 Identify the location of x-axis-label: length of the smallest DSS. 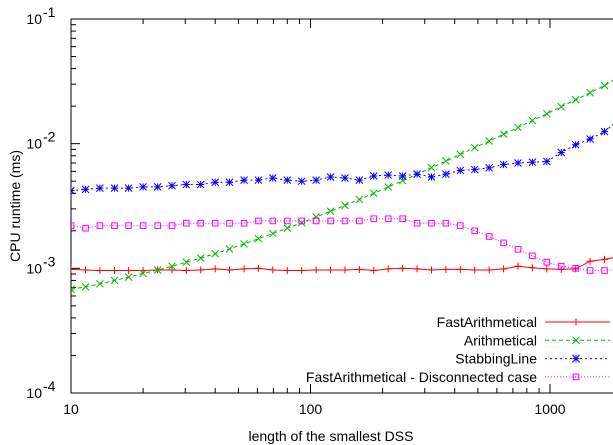
(331, 436).